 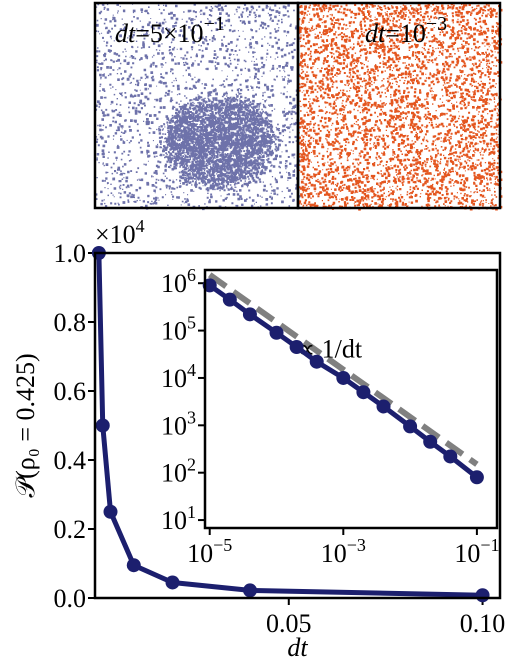 What do you see at coordinates (191, 275) in the screenshot?
I see `tick-label-exp: 6` at bounding box center [191, 275].